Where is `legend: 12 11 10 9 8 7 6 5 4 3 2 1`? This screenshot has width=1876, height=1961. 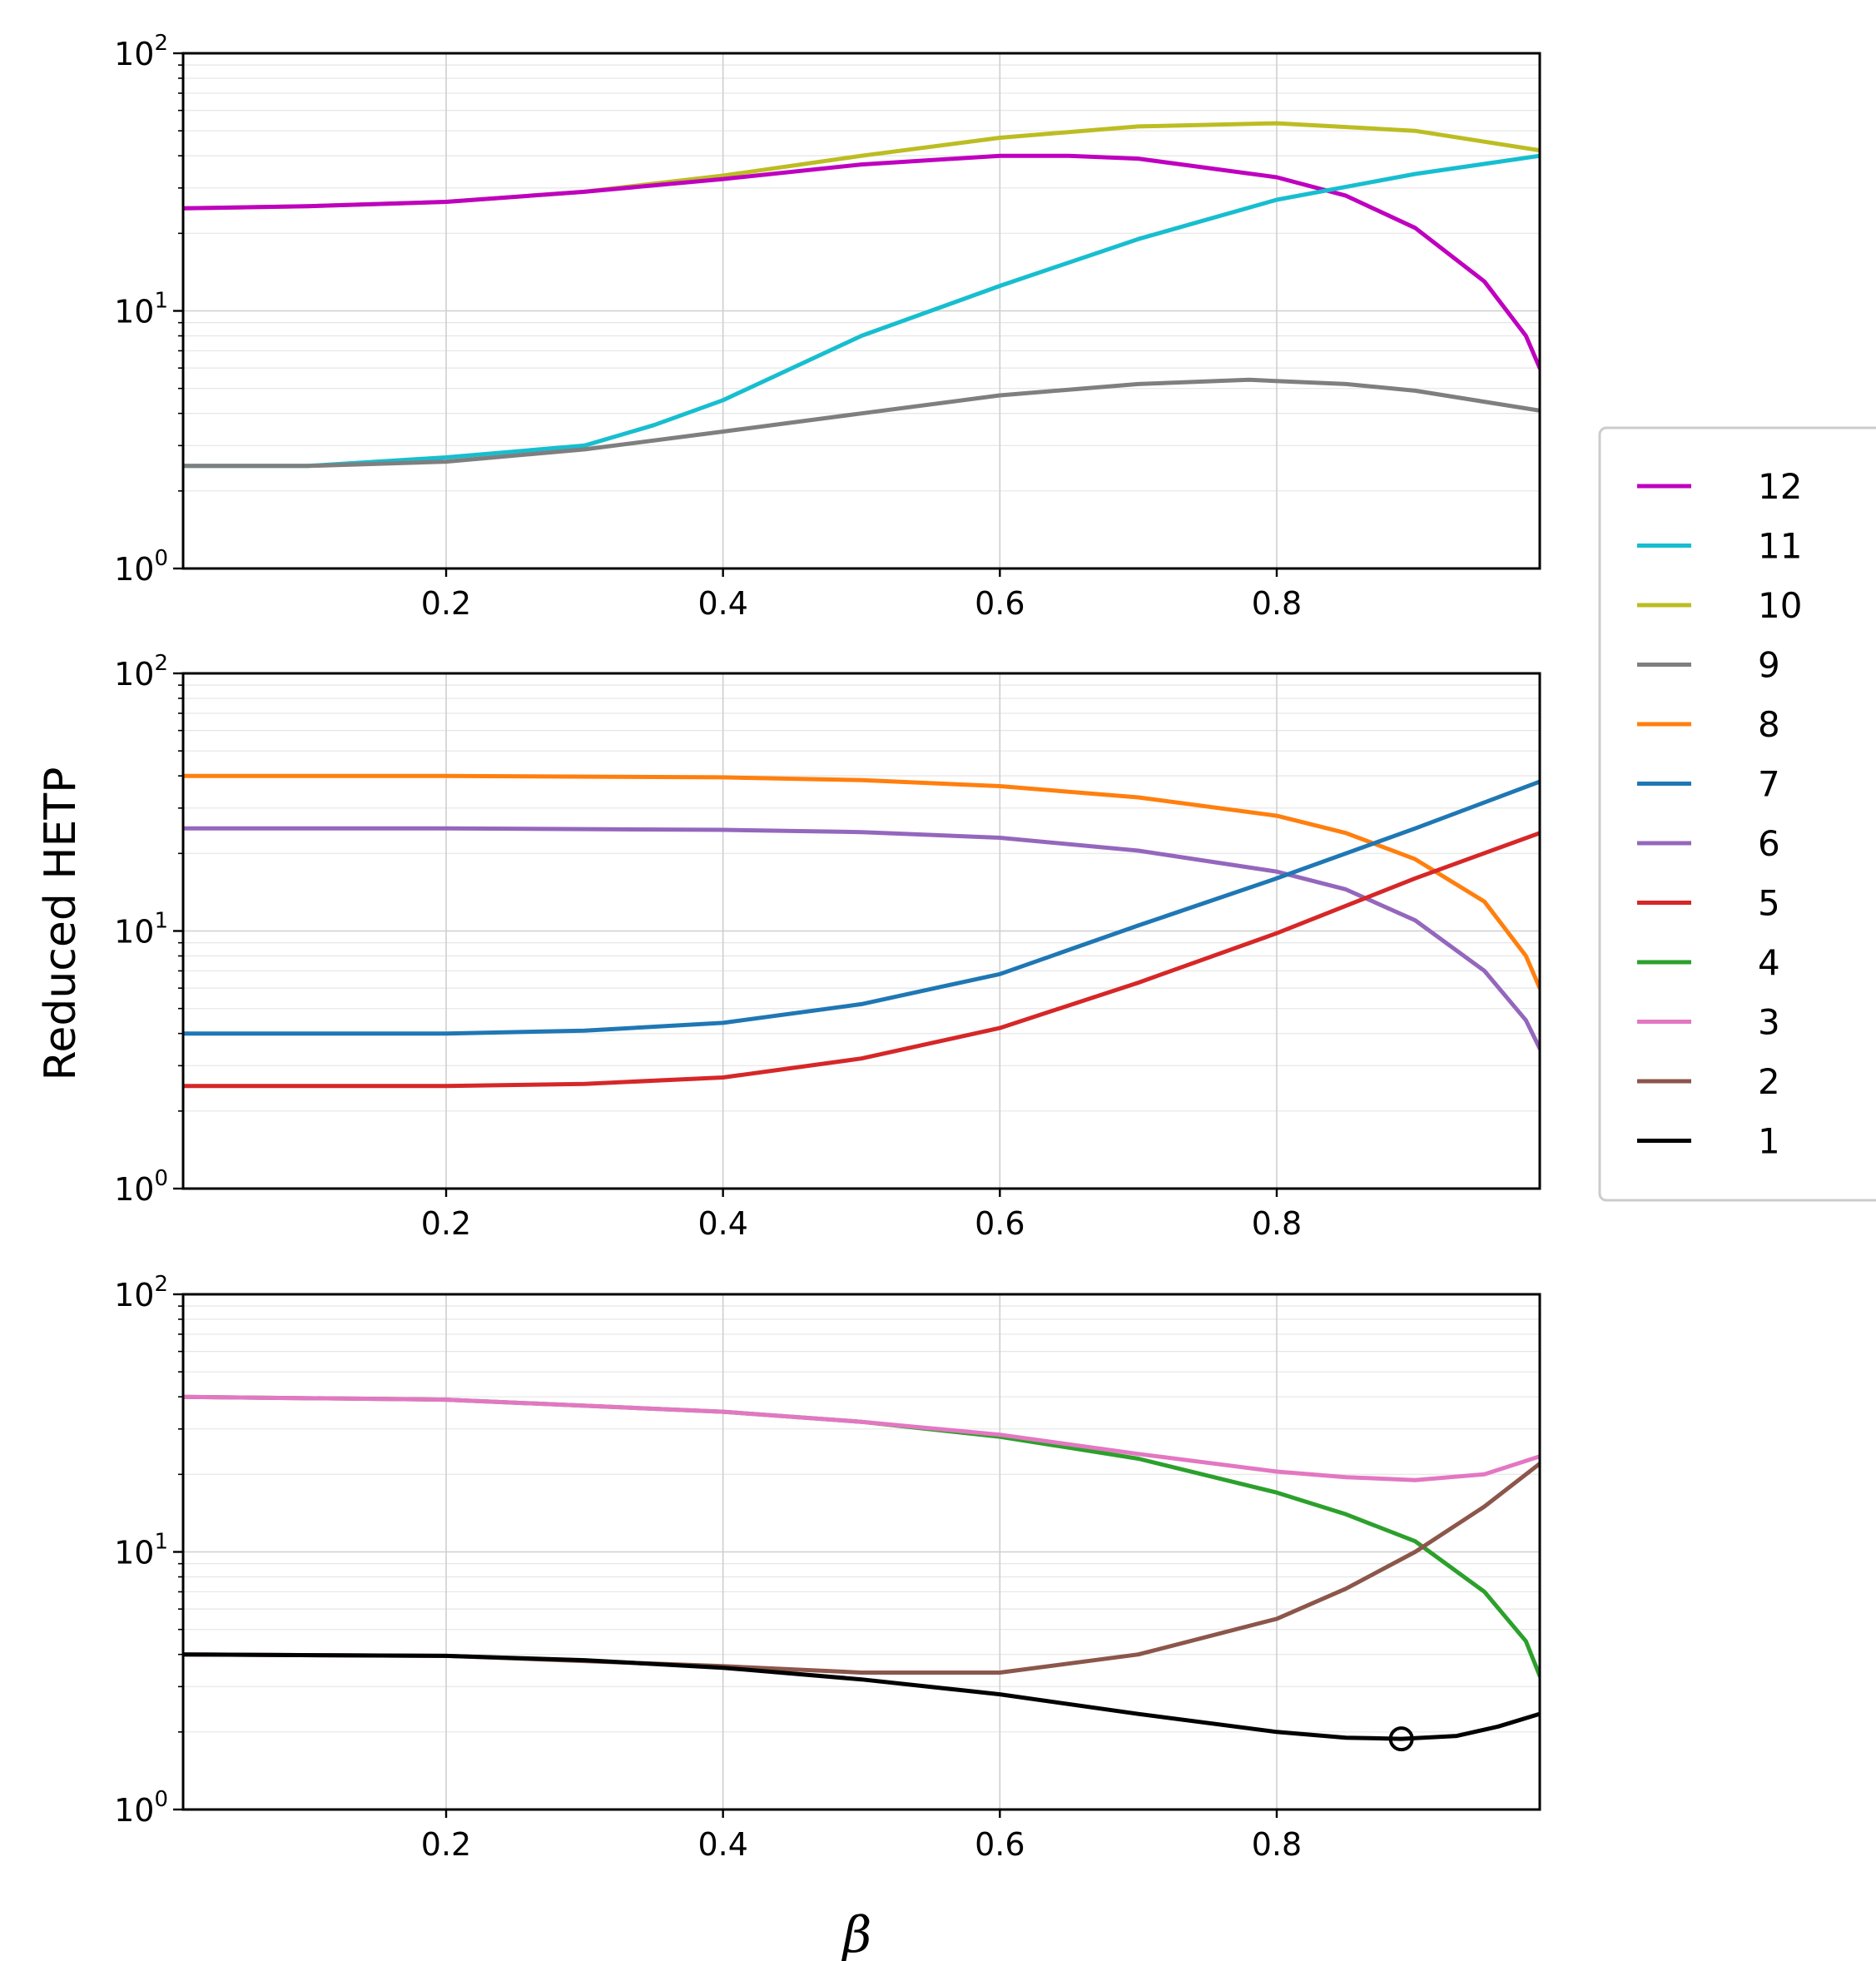
legend: 12 11 10 9 8 7 6 5 4 3 2 1 is located at coordinates (1737, 814).